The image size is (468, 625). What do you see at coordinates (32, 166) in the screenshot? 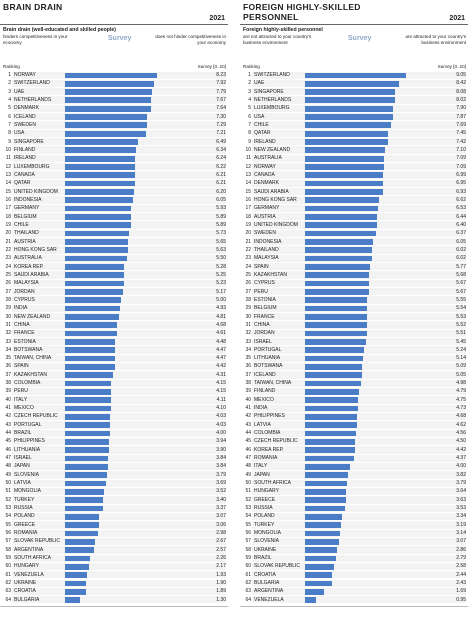
I see `country-name: LUXEMBOURG` at bounding box center [32, 166].